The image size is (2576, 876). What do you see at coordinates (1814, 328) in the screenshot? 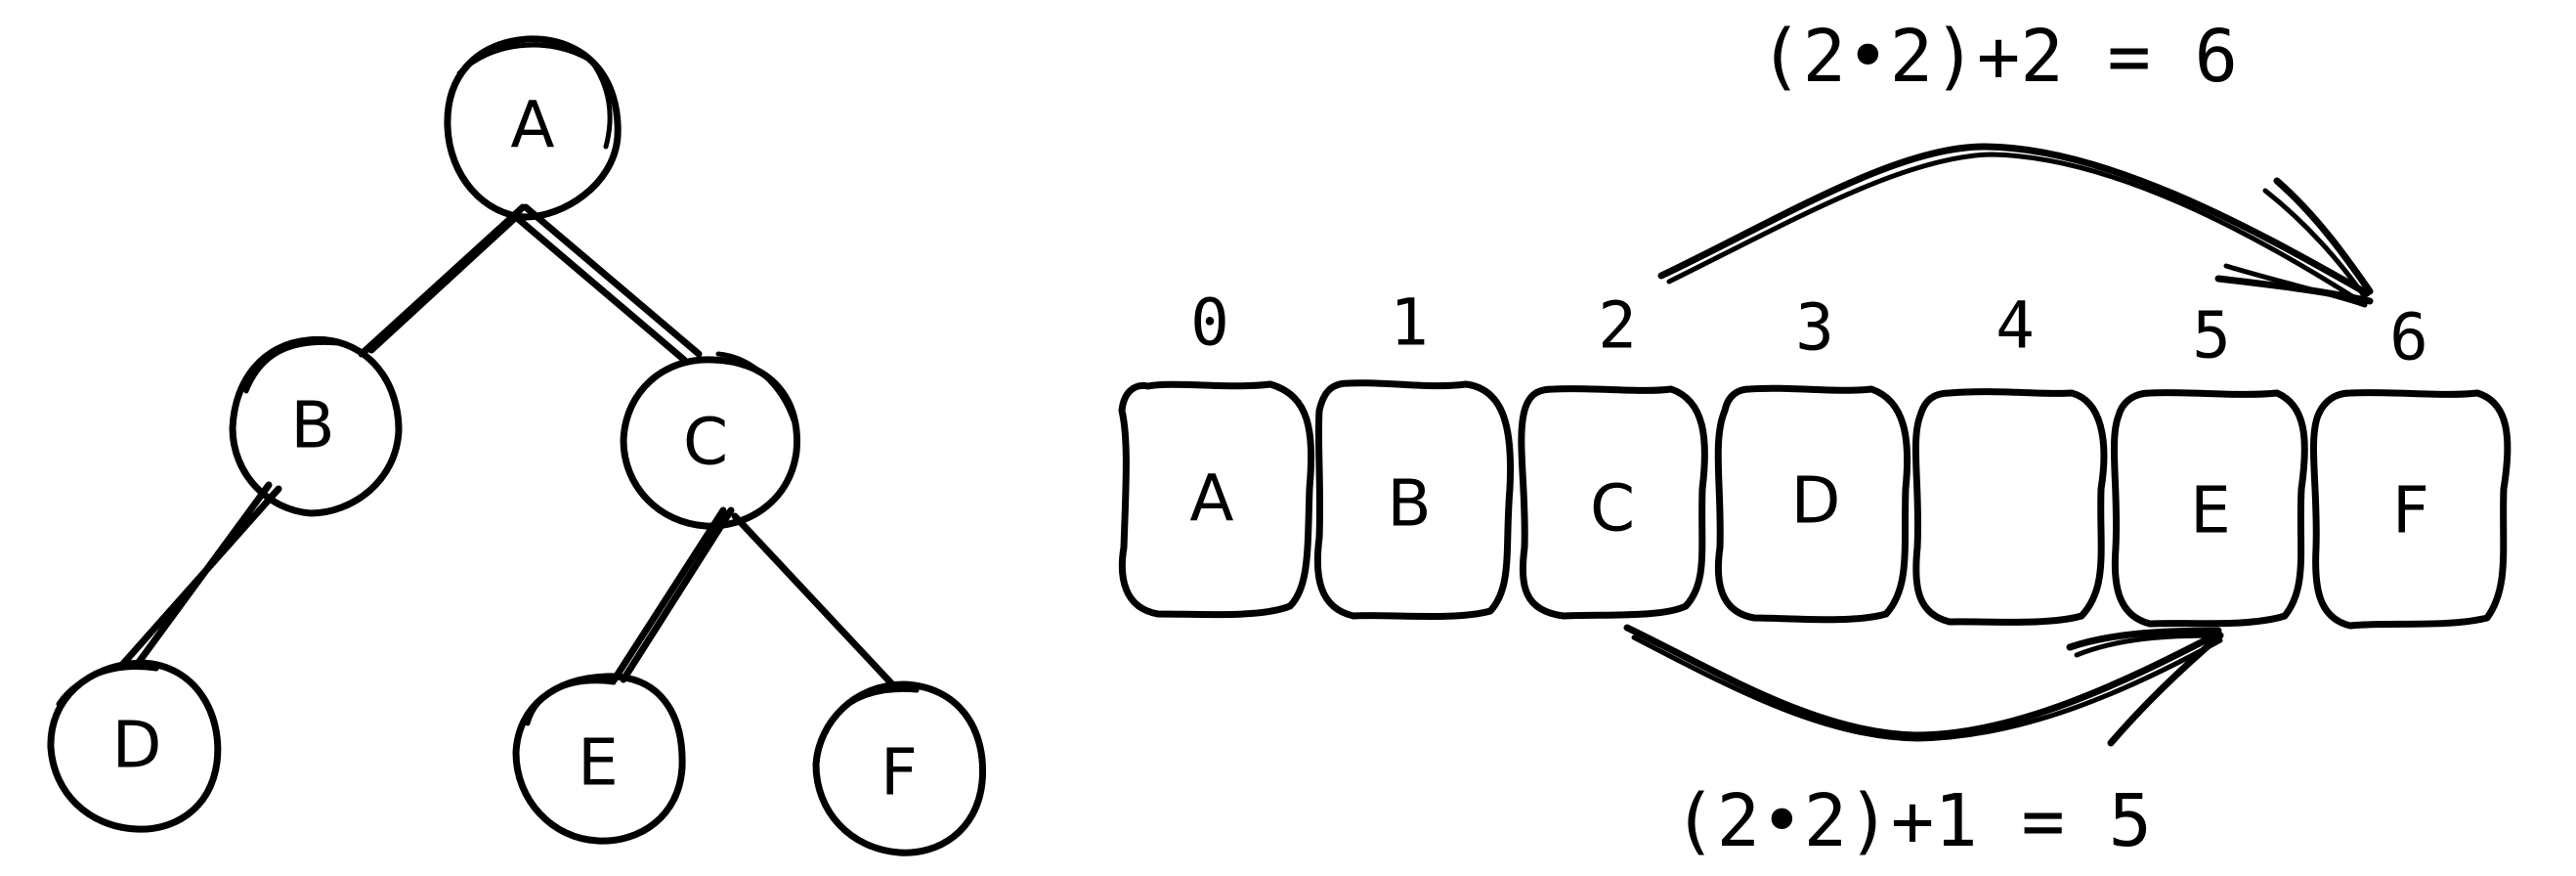
I see `array-index-3: 3` at bounding box center [1814, 328].